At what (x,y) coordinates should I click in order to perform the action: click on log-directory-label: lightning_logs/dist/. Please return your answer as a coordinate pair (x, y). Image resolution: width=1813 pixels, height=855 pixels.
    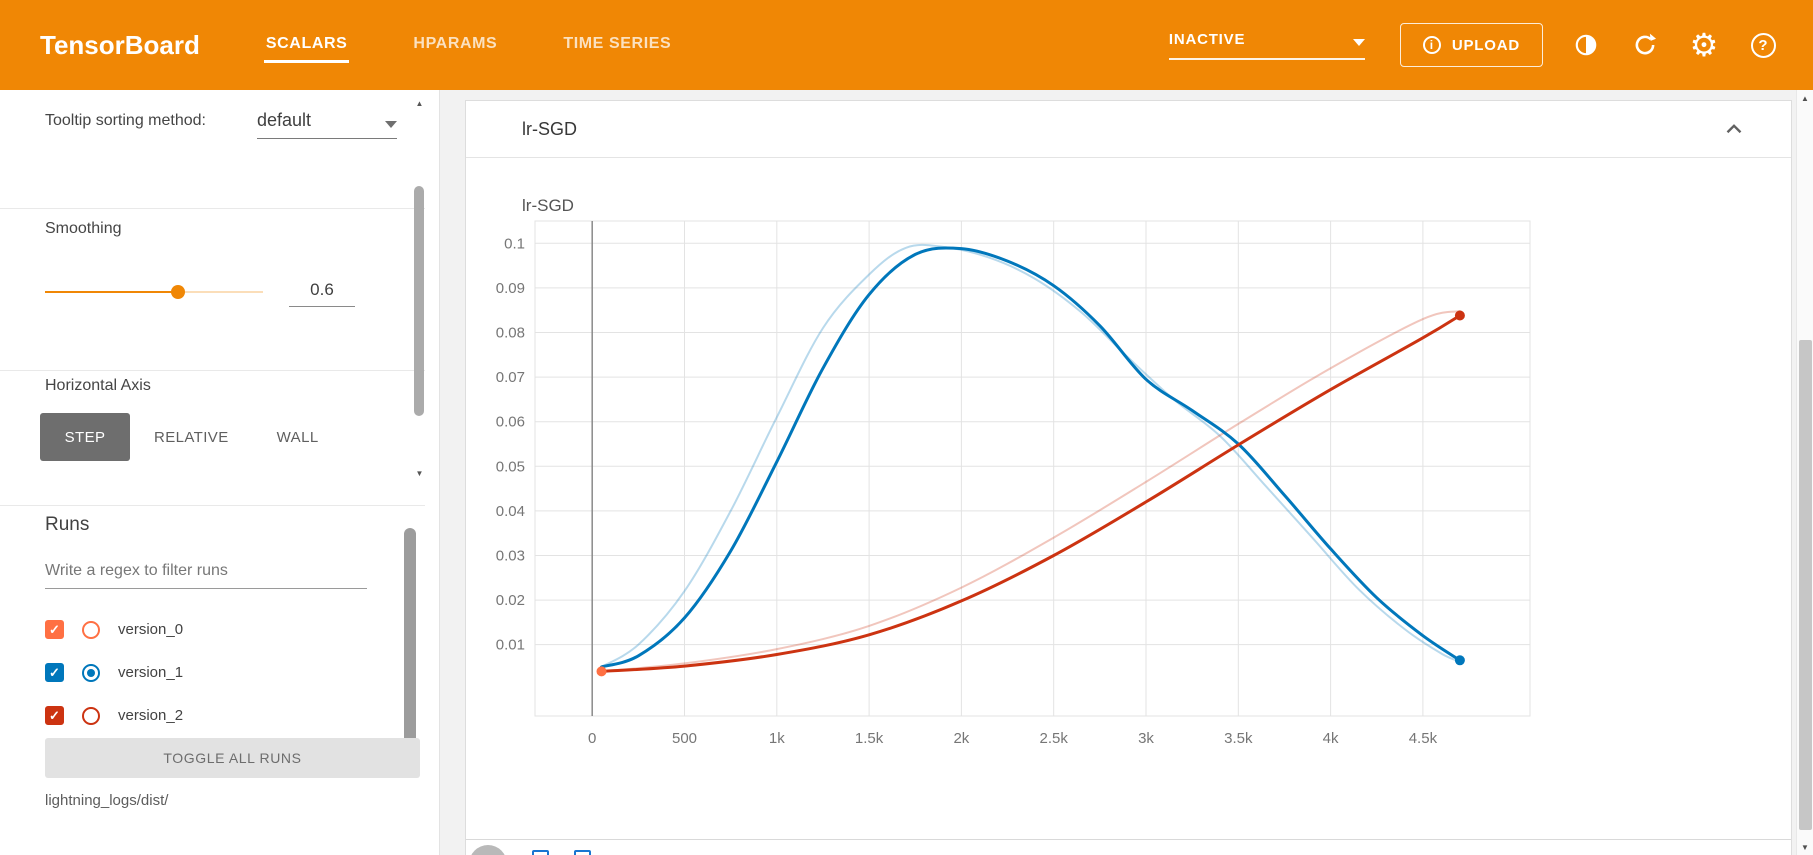
    Looking at the image, I should click on (107, 800).